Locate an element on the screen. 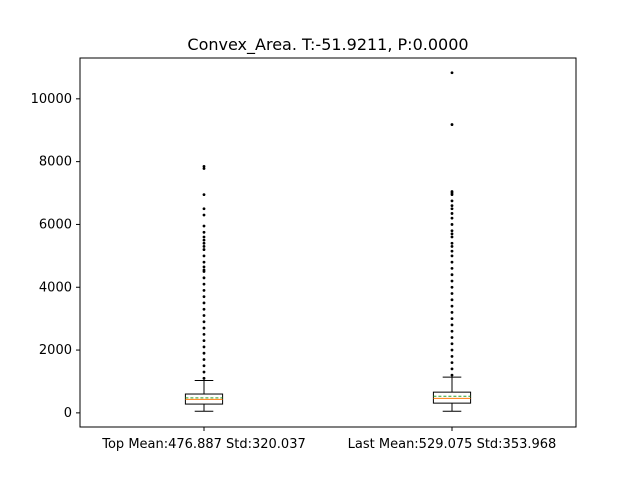 Image resolution: width=640 pixels, height=484 pixels. chart-title: Convex_Area. T:-51.9211, P:0.0000 is located at coordinates (327, 45).